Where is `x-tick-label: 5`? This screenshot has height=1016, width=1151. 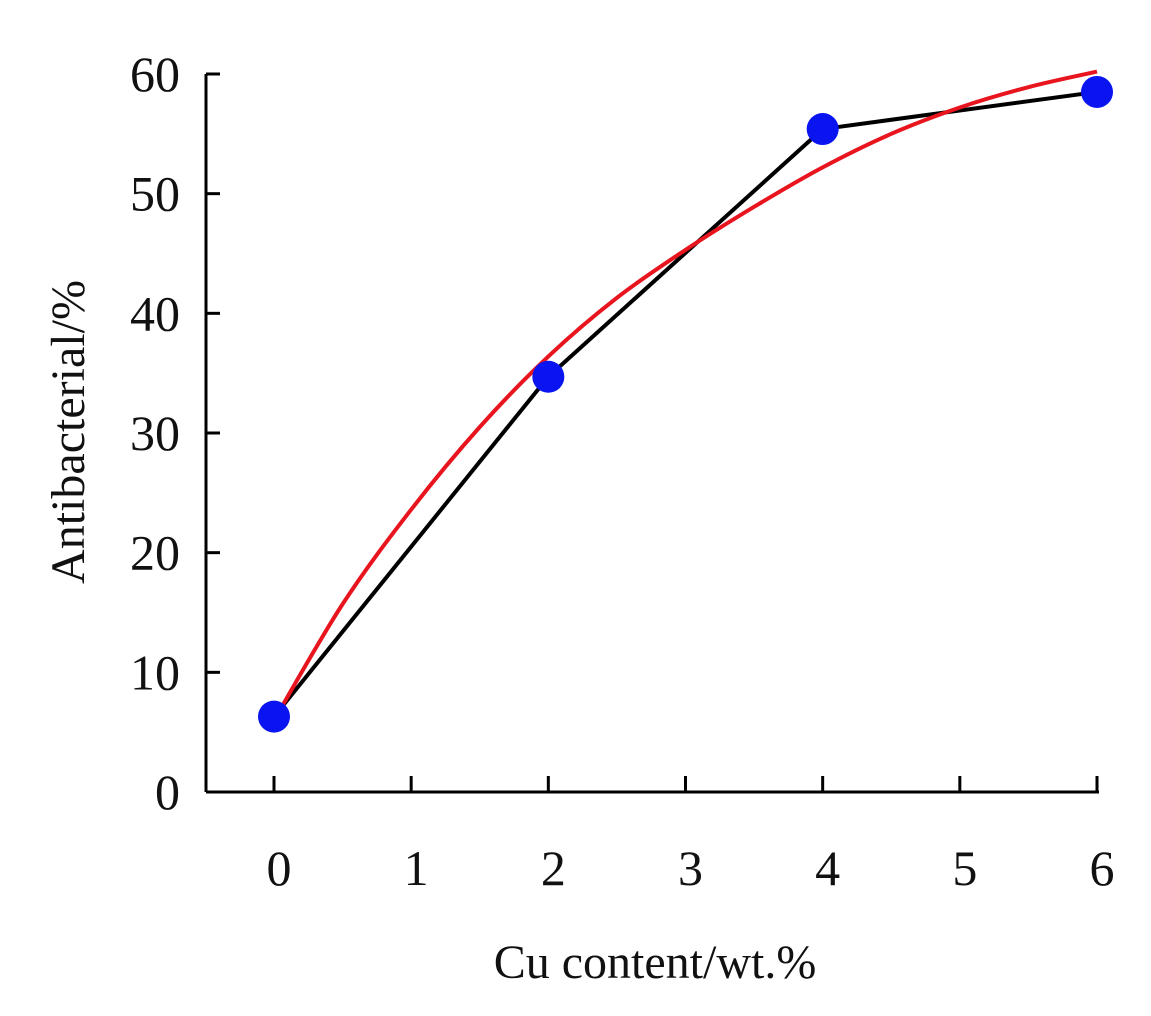 x-tick-label: 5 is located at coordinates (964, 868).